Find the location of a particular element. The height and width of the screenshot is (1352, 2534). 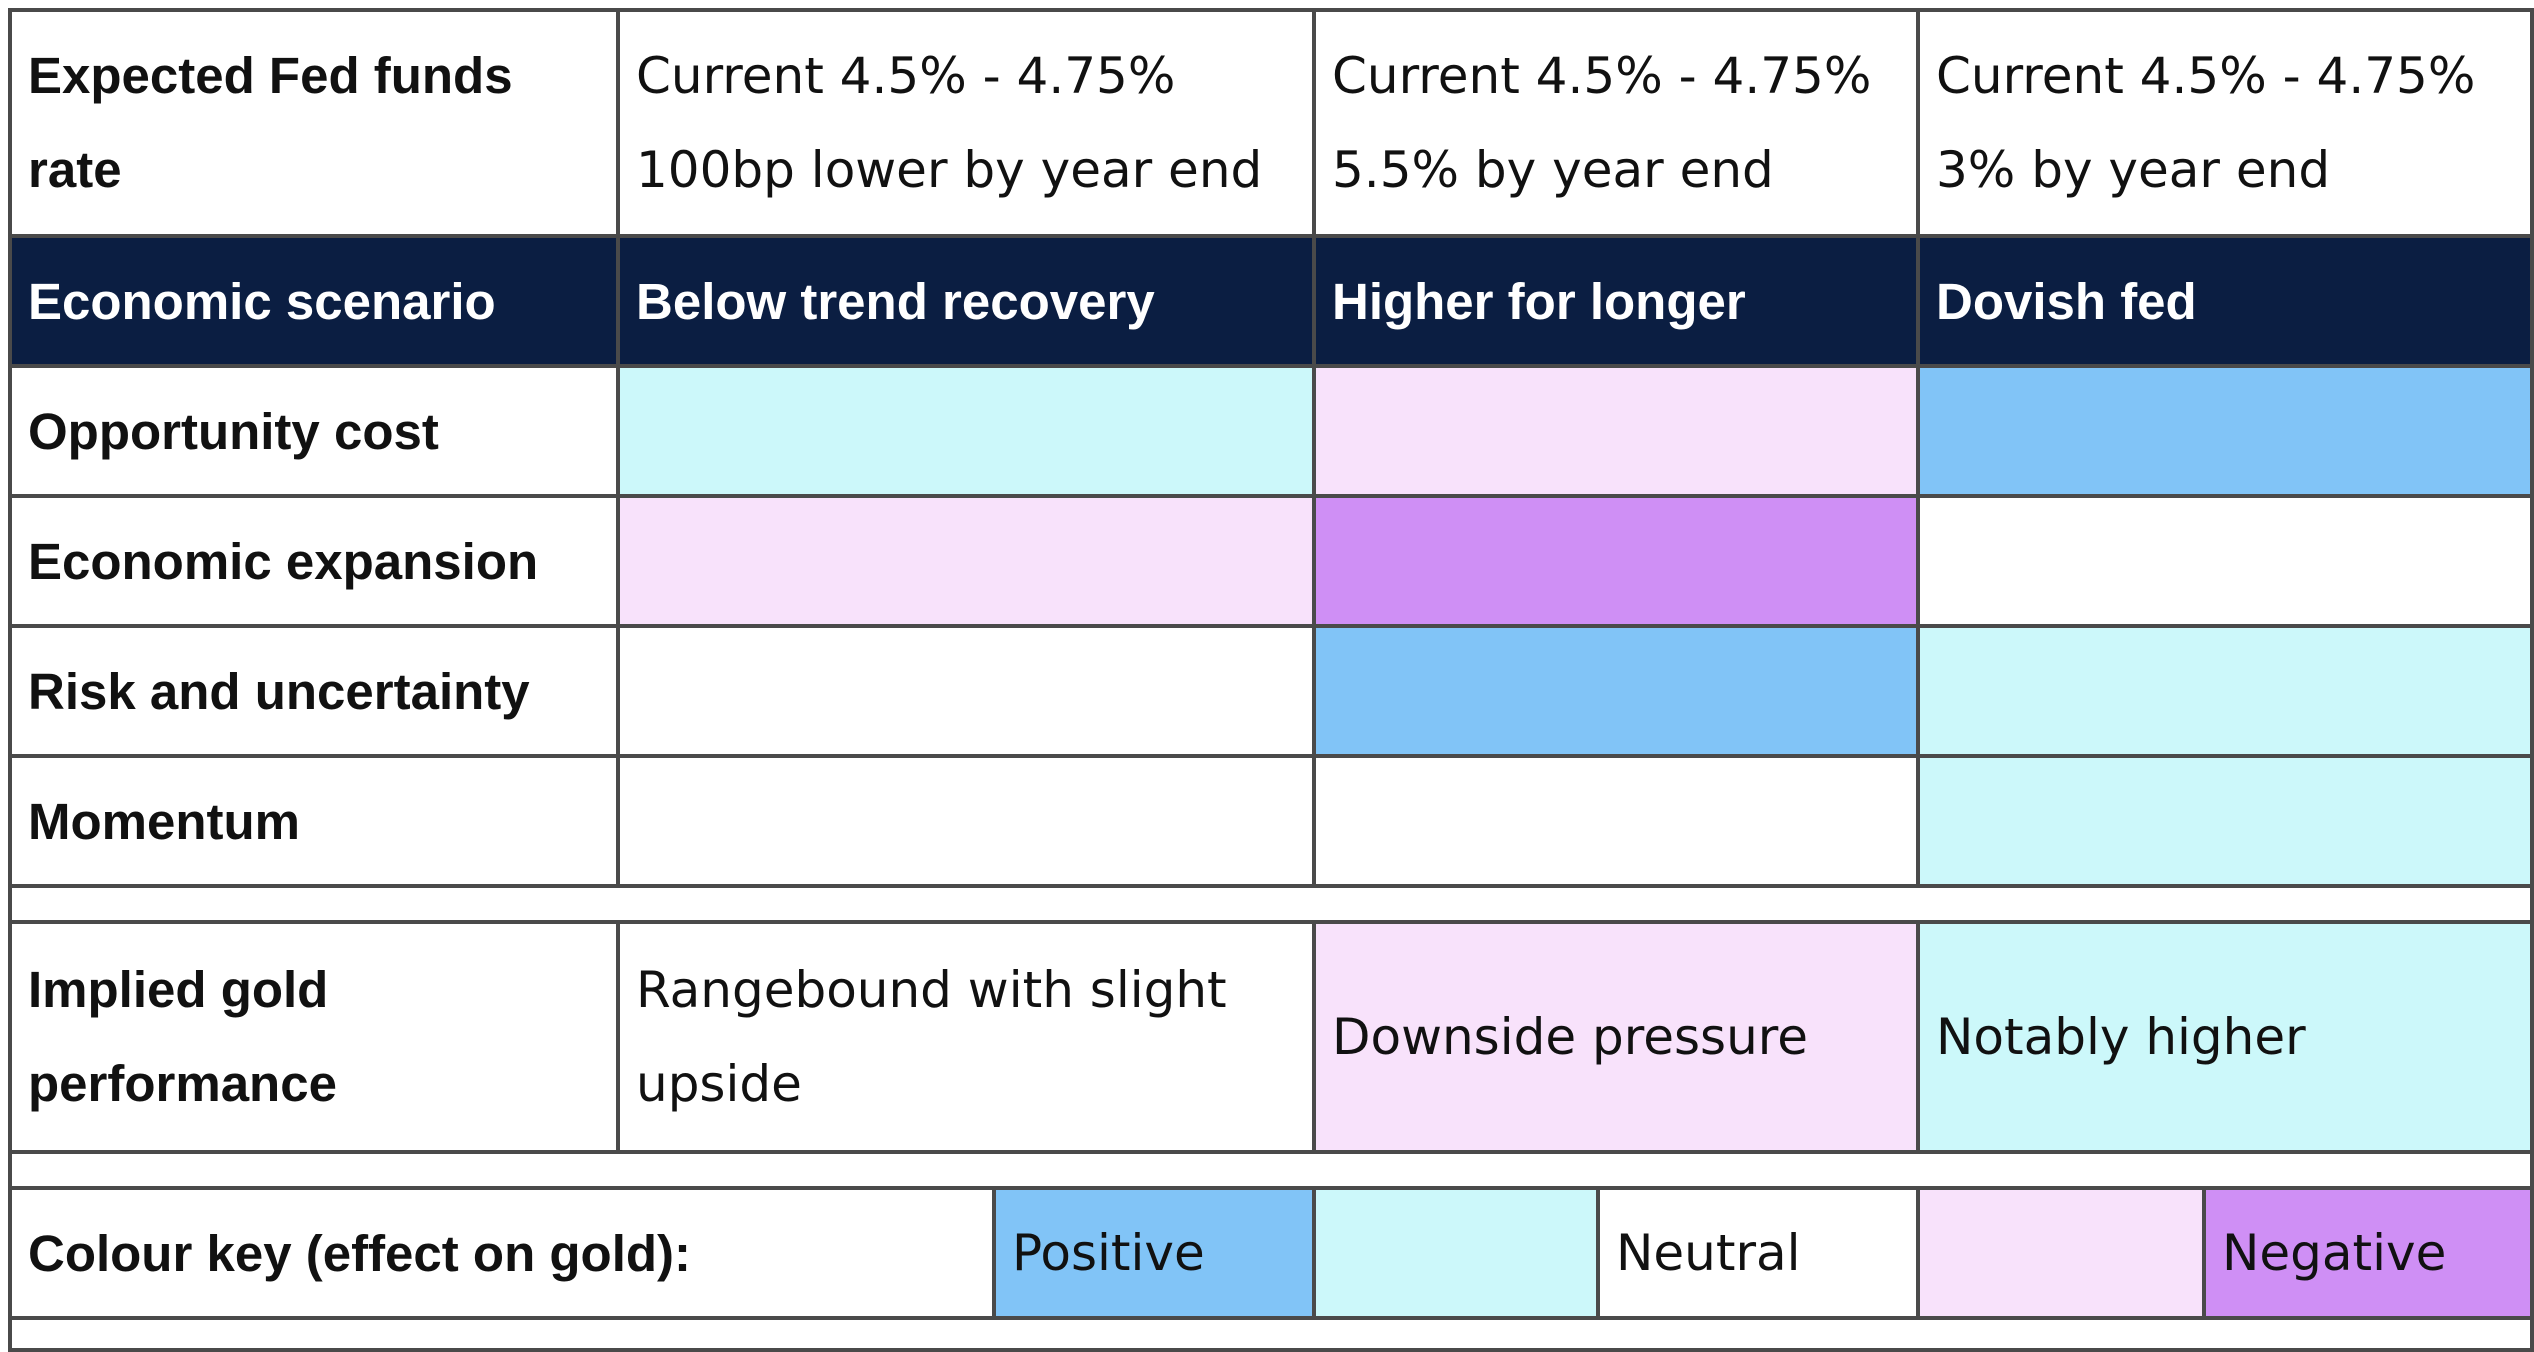

factor-label-opportunity-cost: Opportunity cost is located at coordinates (314, 431).